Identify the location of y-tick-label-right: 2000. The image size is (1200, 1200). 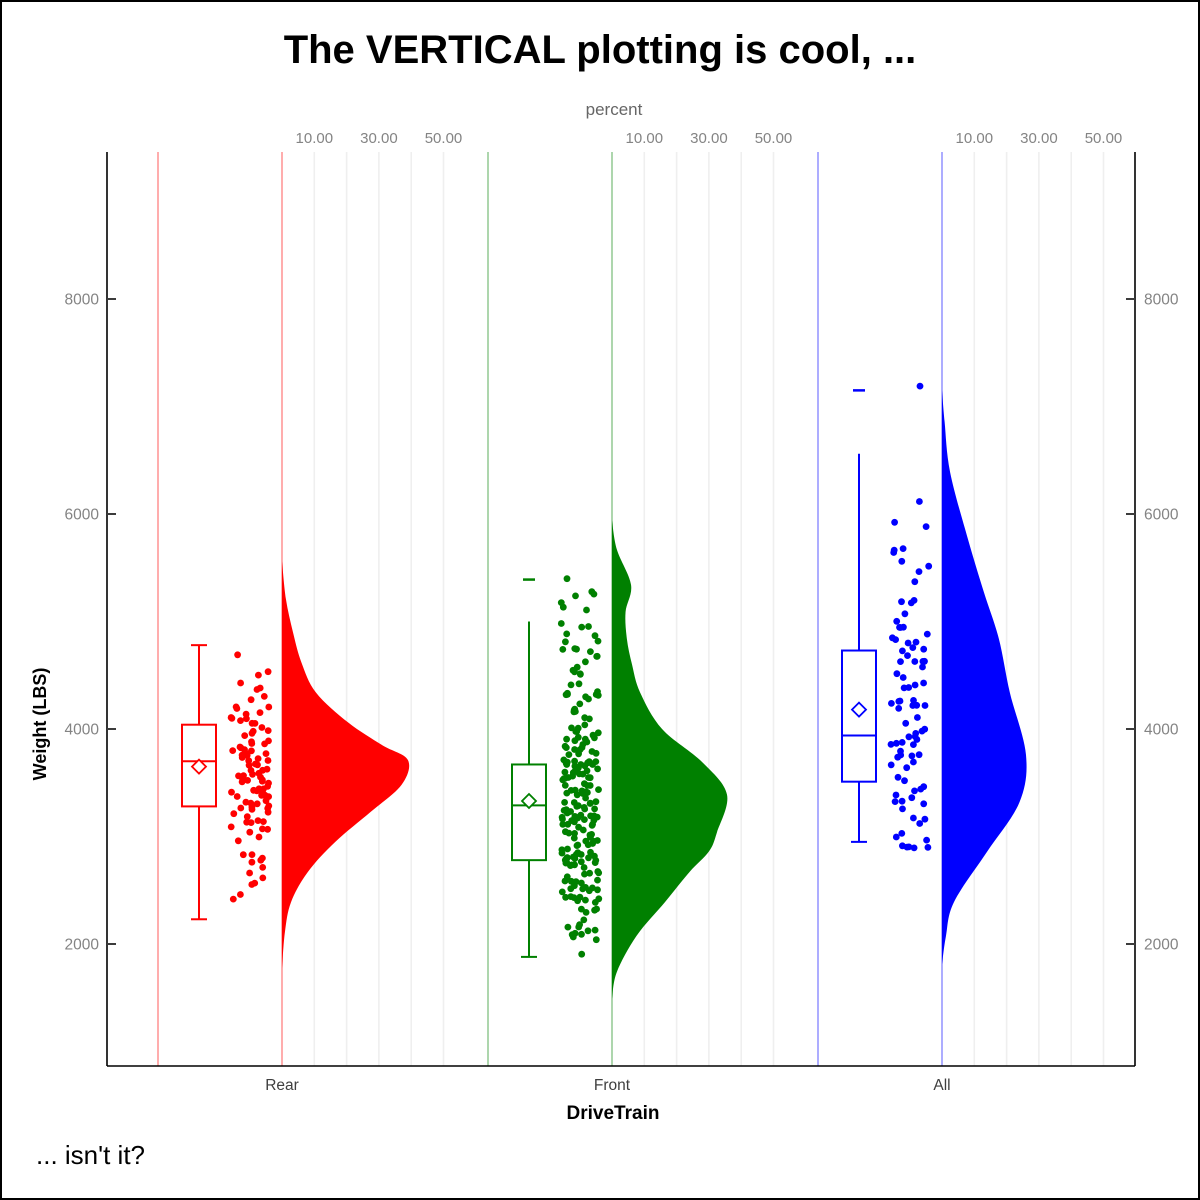
(1161, 945).